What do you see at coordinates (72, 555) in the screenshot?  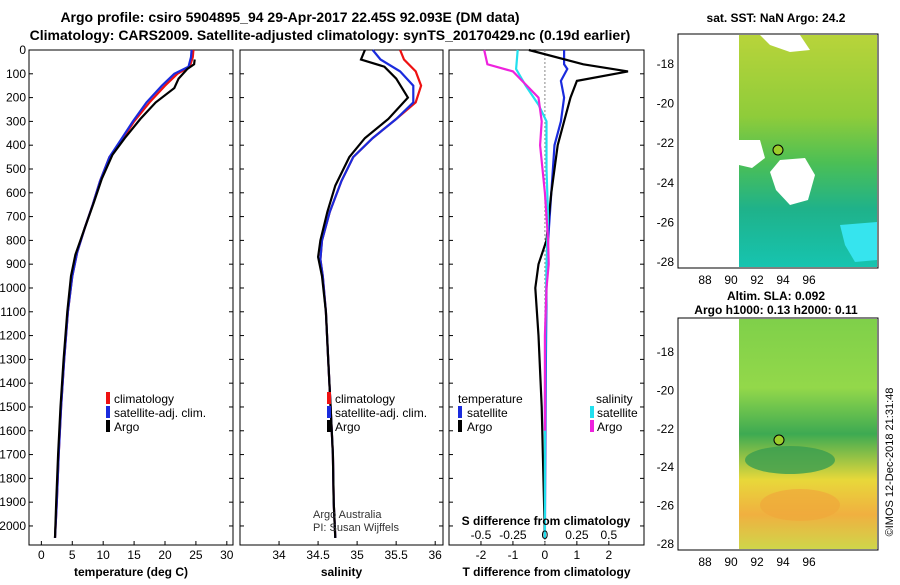 I see `x-tick-label: 5` at bounding box center [72, 555].